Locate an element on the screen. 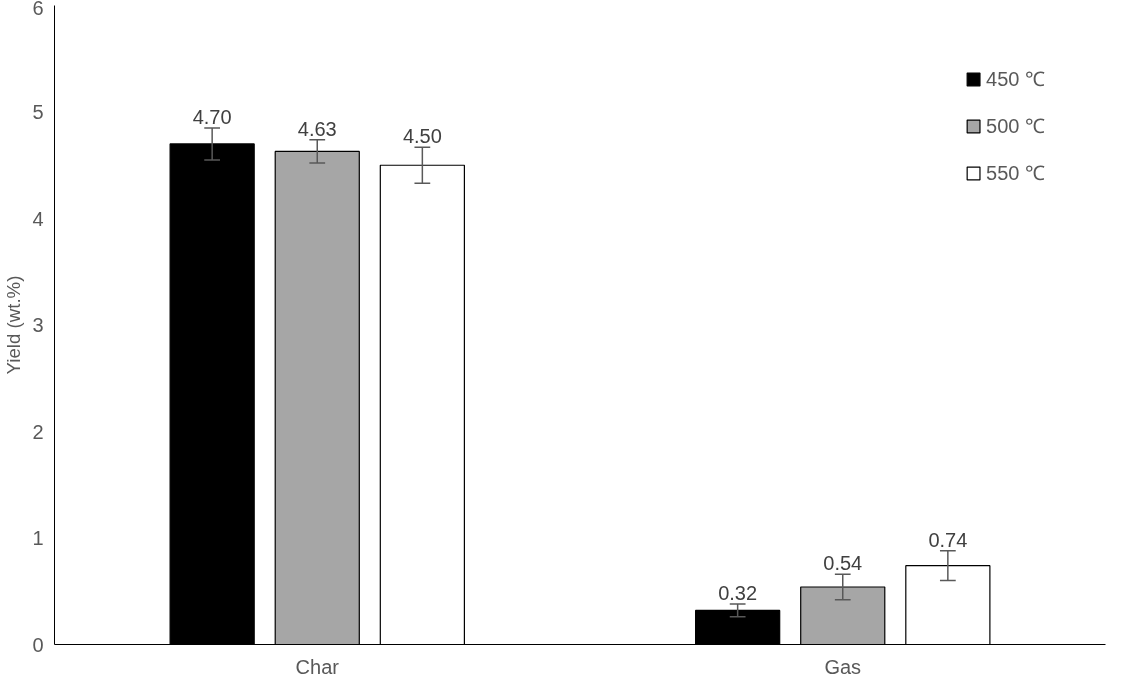  data-label: 4.70 is located at coordinates (212, 116).